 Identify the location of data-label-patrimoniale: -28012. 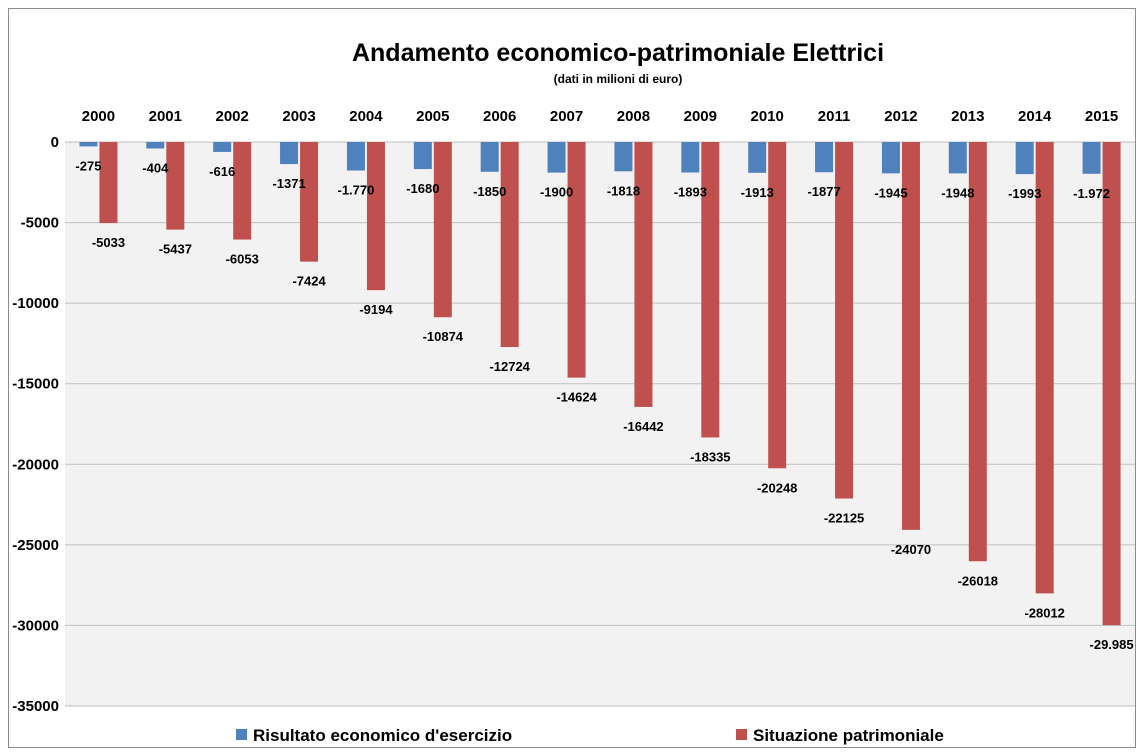
(1044, 612).